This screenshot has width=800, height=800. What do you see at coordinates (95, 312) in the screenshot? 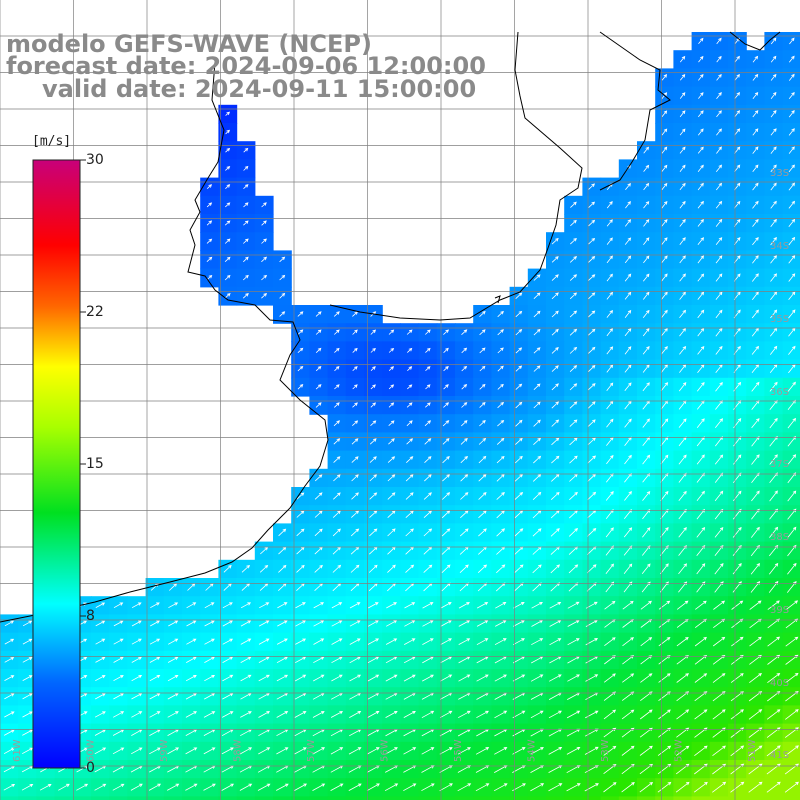
I see `colorbar-tick-22: 22` at bounding box center [95, 312].